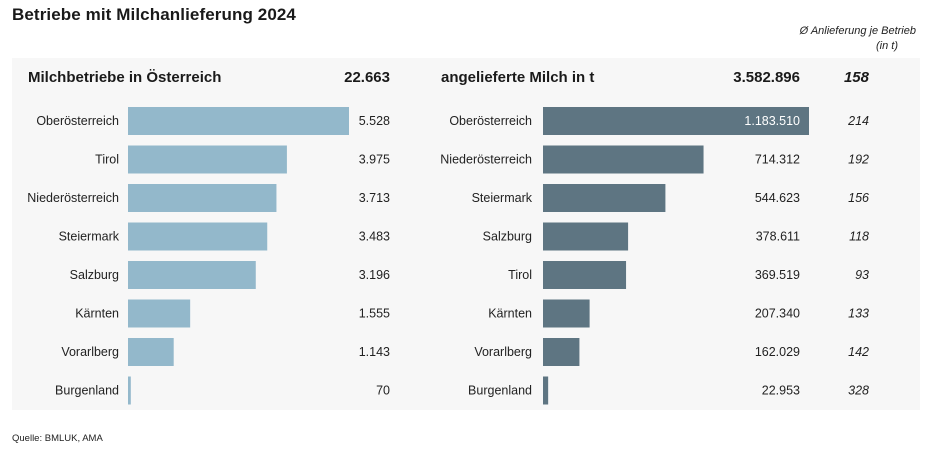 This screenshot has width=938, height=451. Describe the element at coordinates (777, 314) in the screenshot. I see `right-value-kaernten: 207.340` at that location.